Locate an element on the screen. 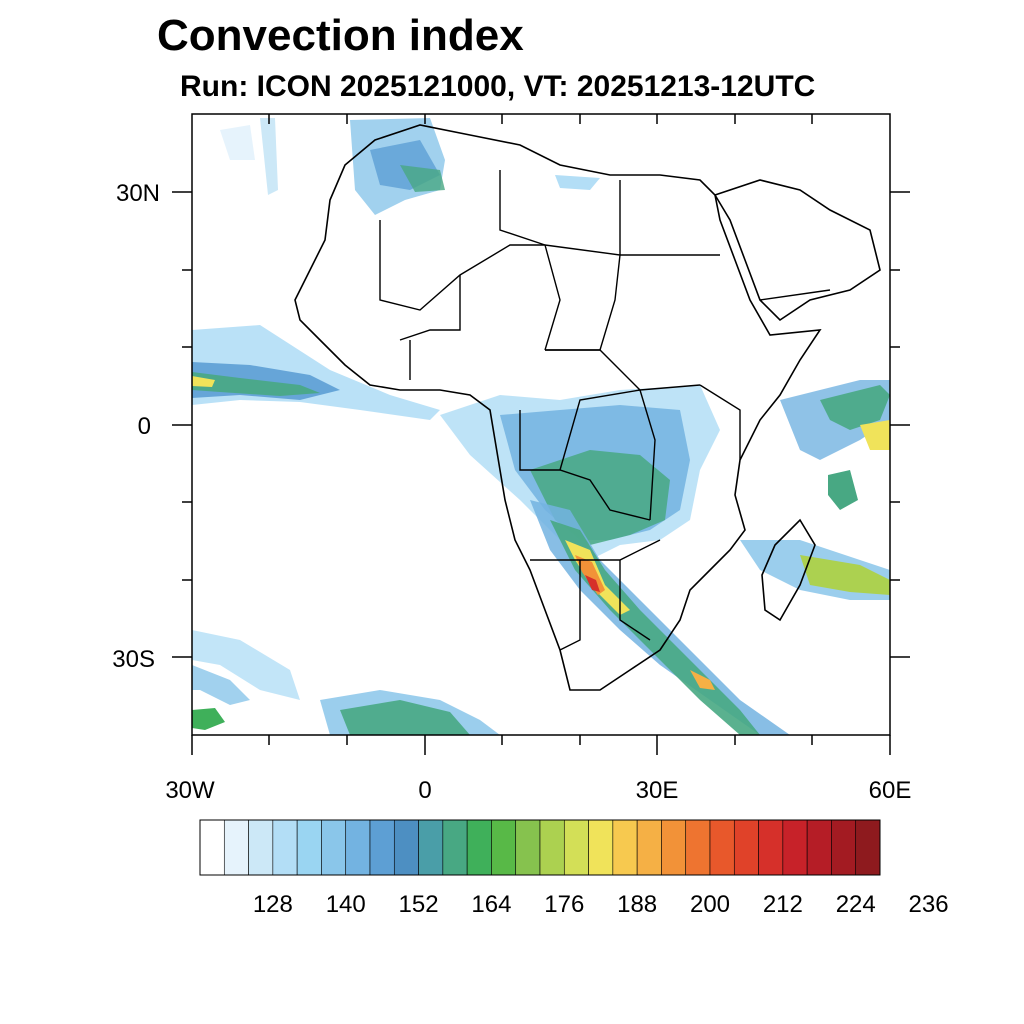 This screenshot has height=1024, width=1024. colorbar-frame is located at coordinates (540, 847).